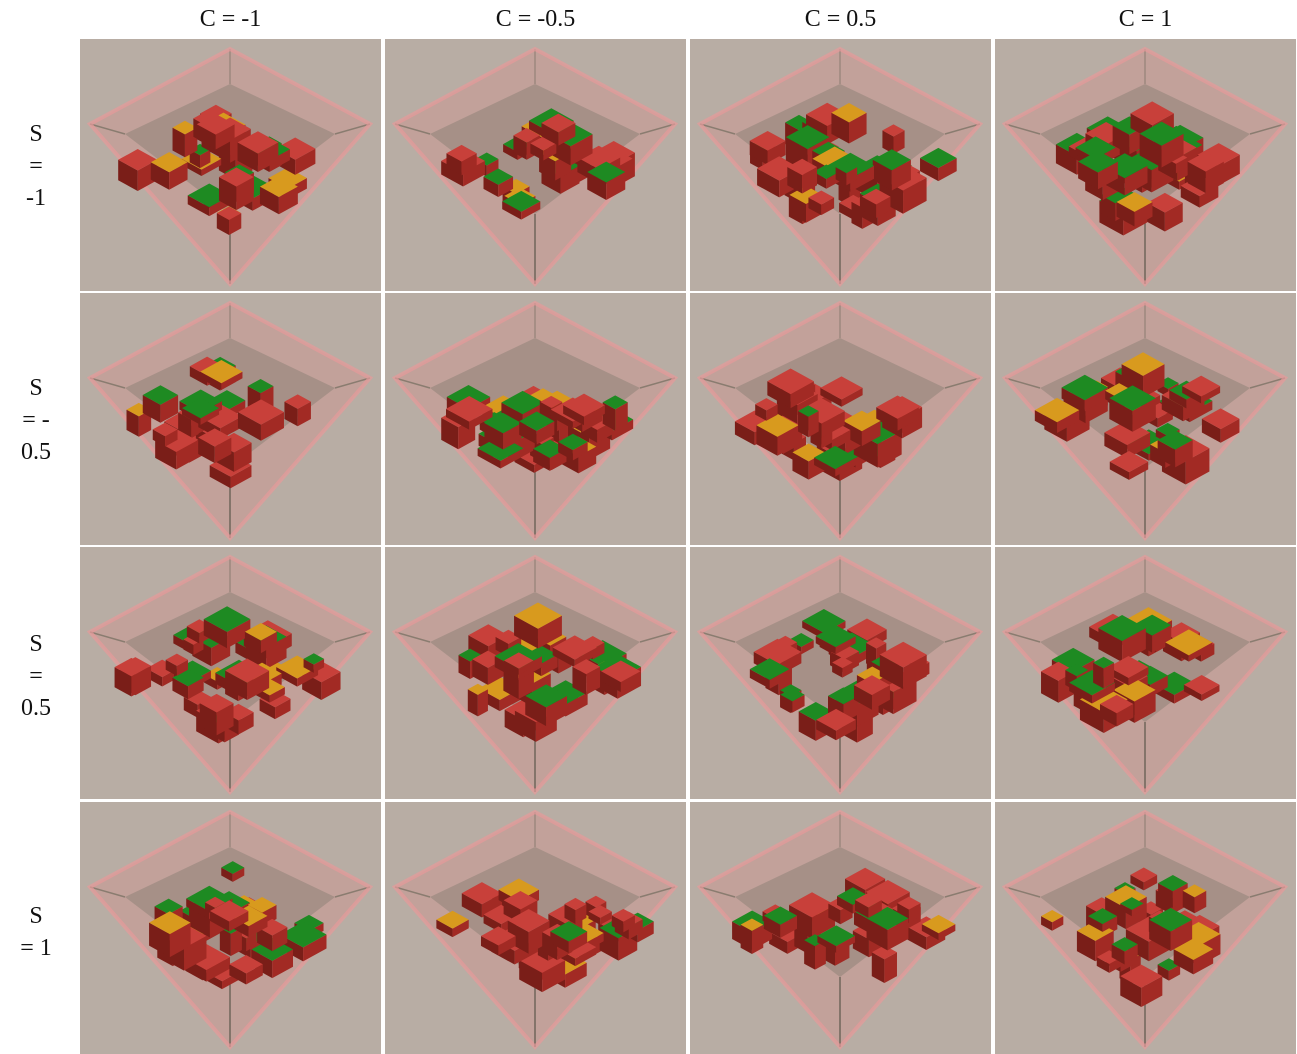 This screenshot has height=1054, width=1297. I want to click on row-label-s-05: S = 0.5, so click(36, 676).